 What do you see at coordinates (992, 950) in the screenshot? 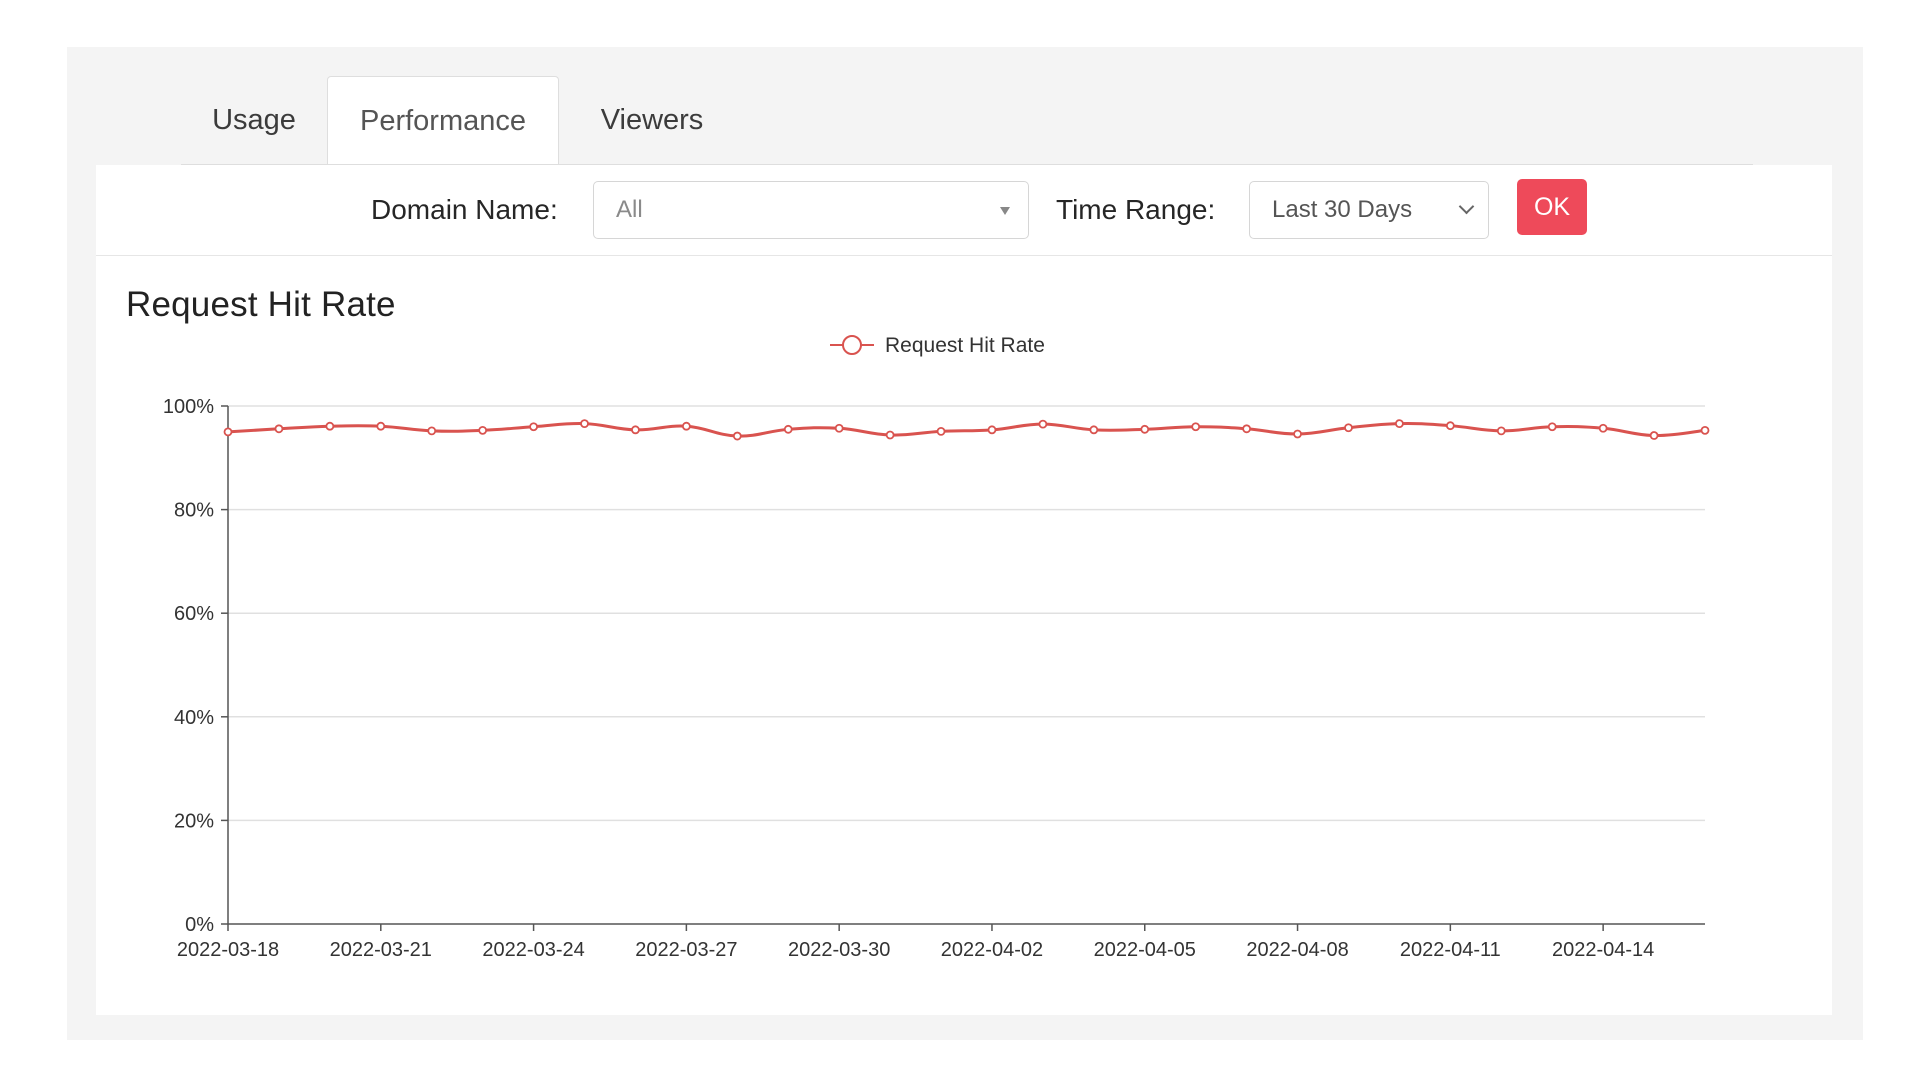
I see `x-tick-label: 2022-04-02` at bounding box center [992, 950].